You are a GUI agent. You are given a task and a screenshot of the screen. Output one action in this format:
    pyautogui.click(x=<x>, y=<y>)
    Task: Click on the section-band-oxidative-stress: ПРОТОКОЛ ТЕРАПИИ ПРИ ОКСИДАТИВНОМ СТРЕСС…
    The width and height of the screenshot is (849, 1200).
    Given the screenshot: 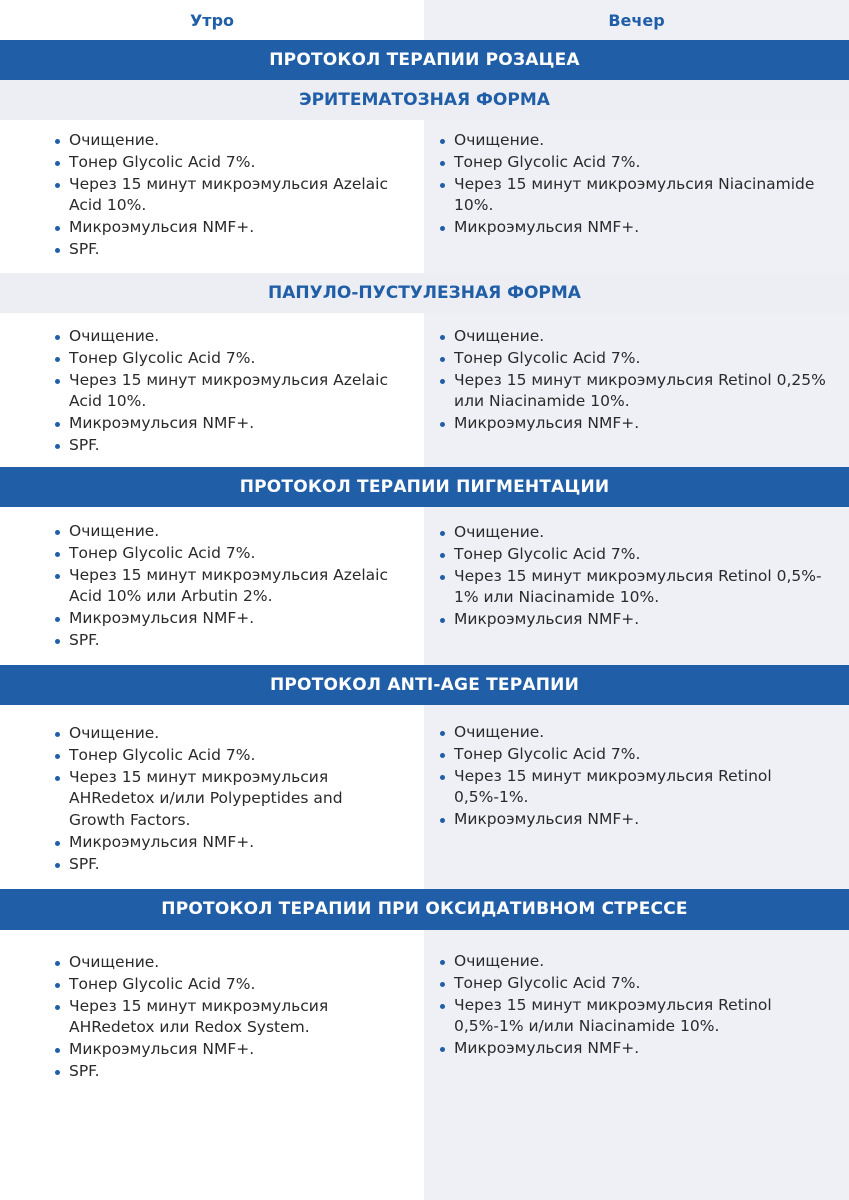 What is the action you would take?
    pyautogui.click(x=424, y=909)
    